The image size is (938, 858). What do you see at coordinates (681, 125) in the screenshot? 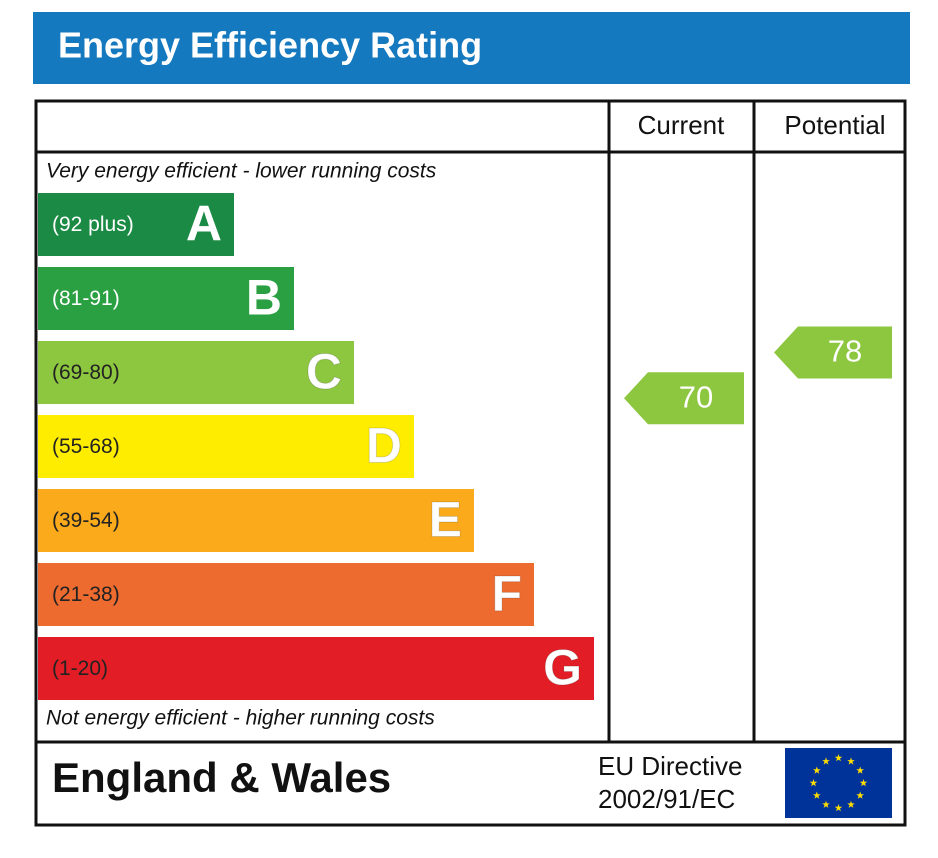
I see `column-header: Current` at bounding box center [681, 125].